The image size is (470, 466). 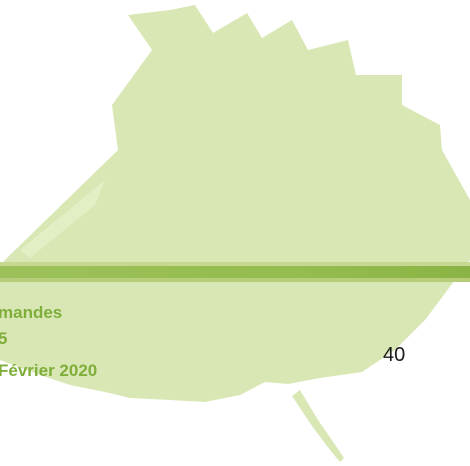 What do you see at coordinates (235, 280) in the screenshot?
I see `band-shadow` at bounding box center [235, 280].